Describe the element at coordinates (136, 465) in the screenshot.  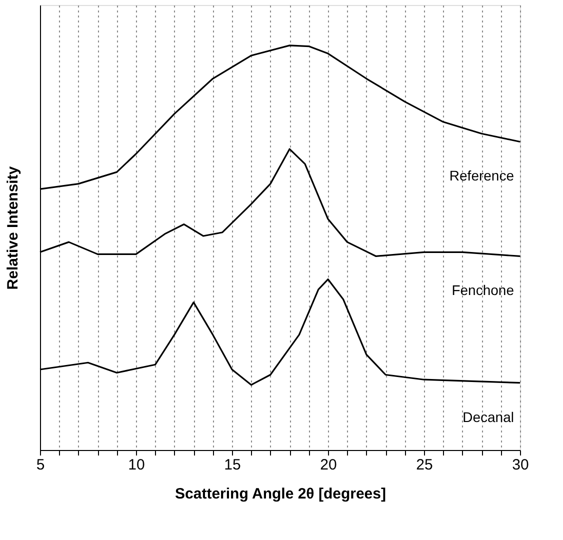
I see `x-tick-label: 10` at that location.